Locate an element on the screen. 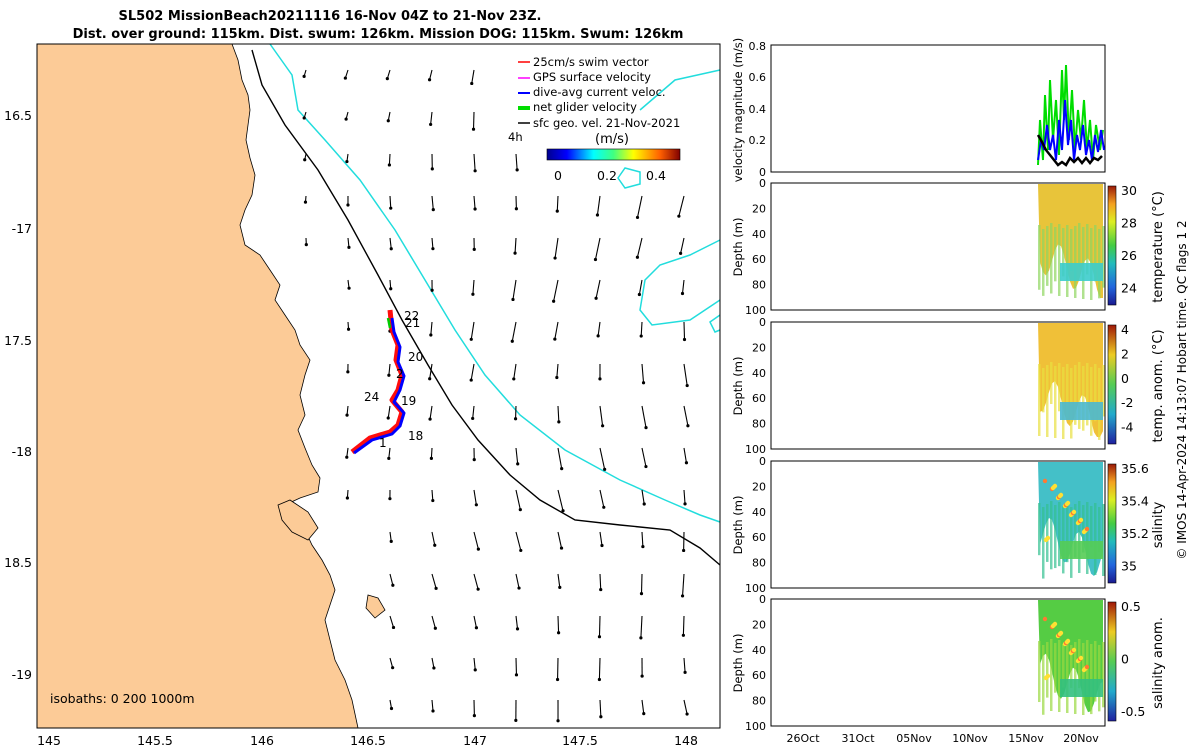  date-tick: 31Oct is located at coordinates (858, 738).